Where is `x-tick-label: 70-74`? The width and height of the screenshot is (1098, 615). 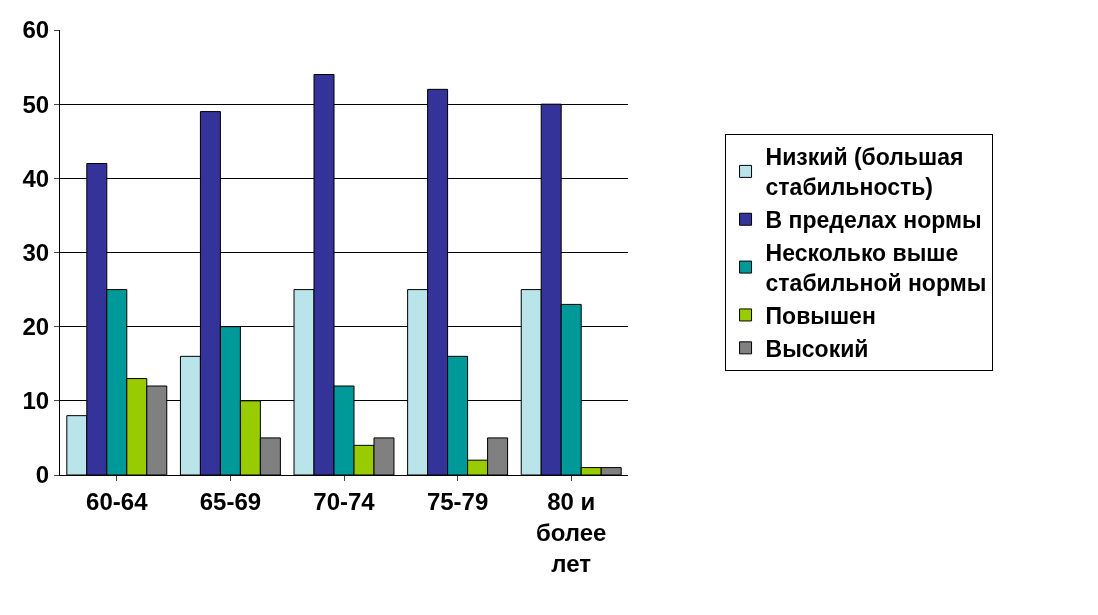 x-tick-label: 70-74 is located at coordinates (344, 501).